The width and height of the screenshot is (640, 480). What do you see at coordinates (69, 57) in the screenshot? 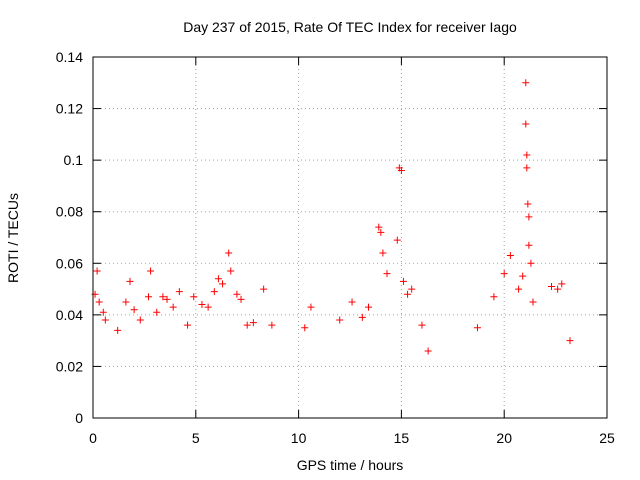
I see `y-tick-label: 0.14` at bounding box center [69, 57].